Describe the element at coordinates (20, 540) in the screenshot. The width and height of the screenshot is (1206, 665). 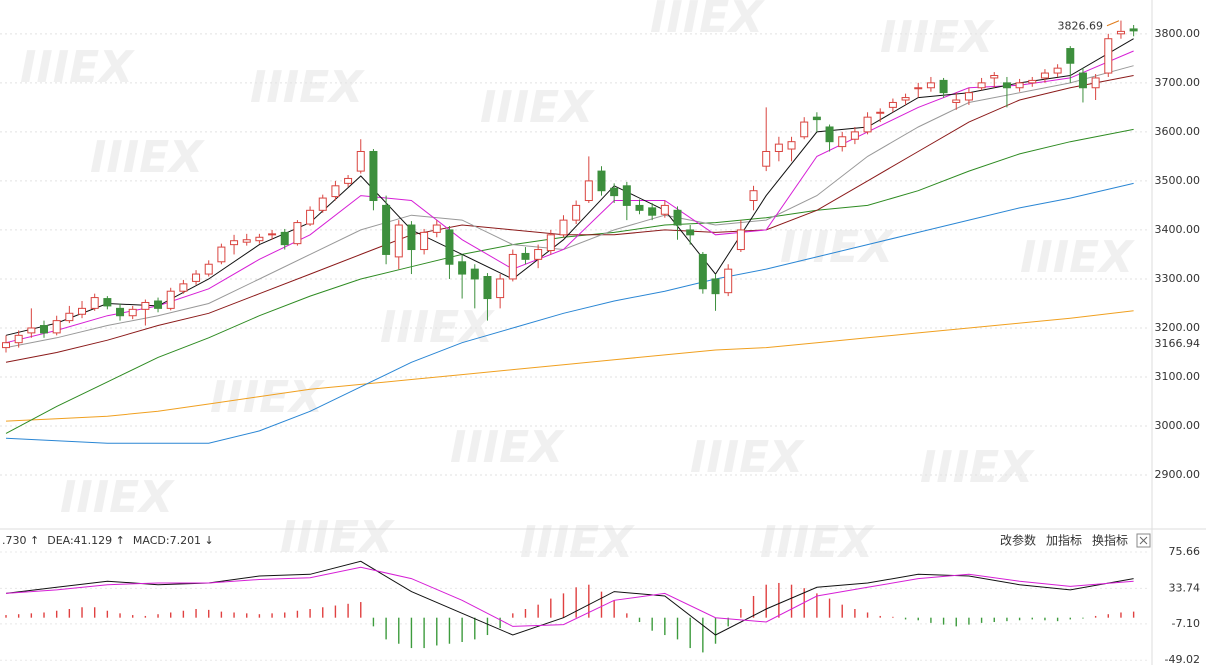
I see `indicator-label: .730 ↑` at that location.